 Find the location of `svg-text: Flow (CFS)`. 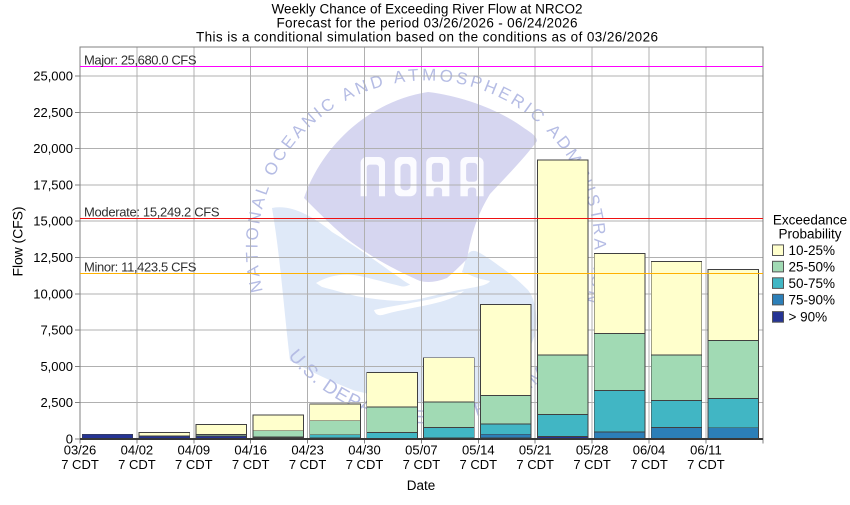

svg-text: Flow (CFS) is located at coordinates (18, 242).